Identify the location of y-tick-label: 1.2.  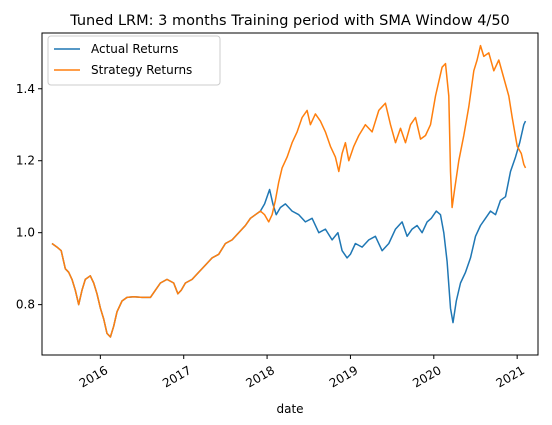
(25, 161).